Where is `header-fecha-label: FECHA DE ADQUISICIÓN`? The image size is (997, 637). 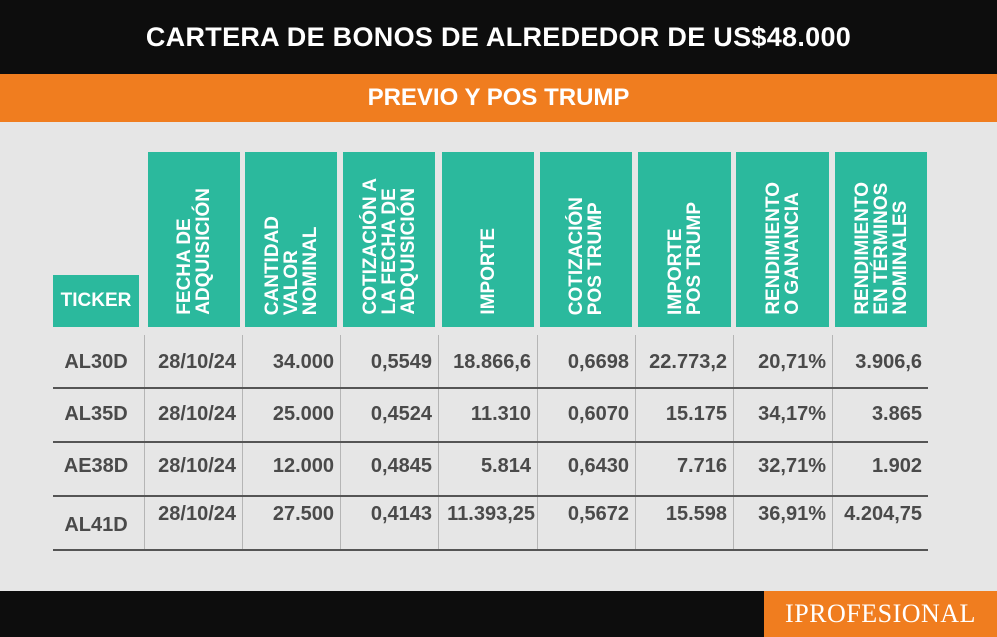 header-fecha-label: FECHA DE ADQUISICIÓN is located at coordinates (194, 251).